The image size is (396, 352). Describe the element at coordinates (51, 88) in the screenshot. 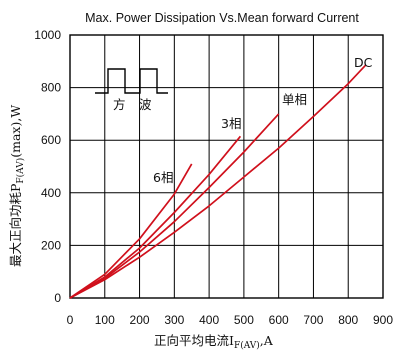

I see `y-tick-label: 800` at that location.